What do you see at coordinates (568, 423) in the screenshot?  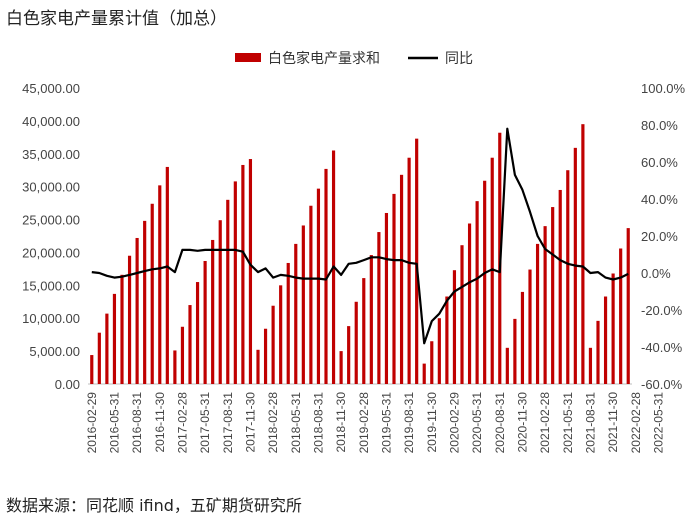 I see `x-tick-label: 2021-05-31` at bounding box center [568, 423].